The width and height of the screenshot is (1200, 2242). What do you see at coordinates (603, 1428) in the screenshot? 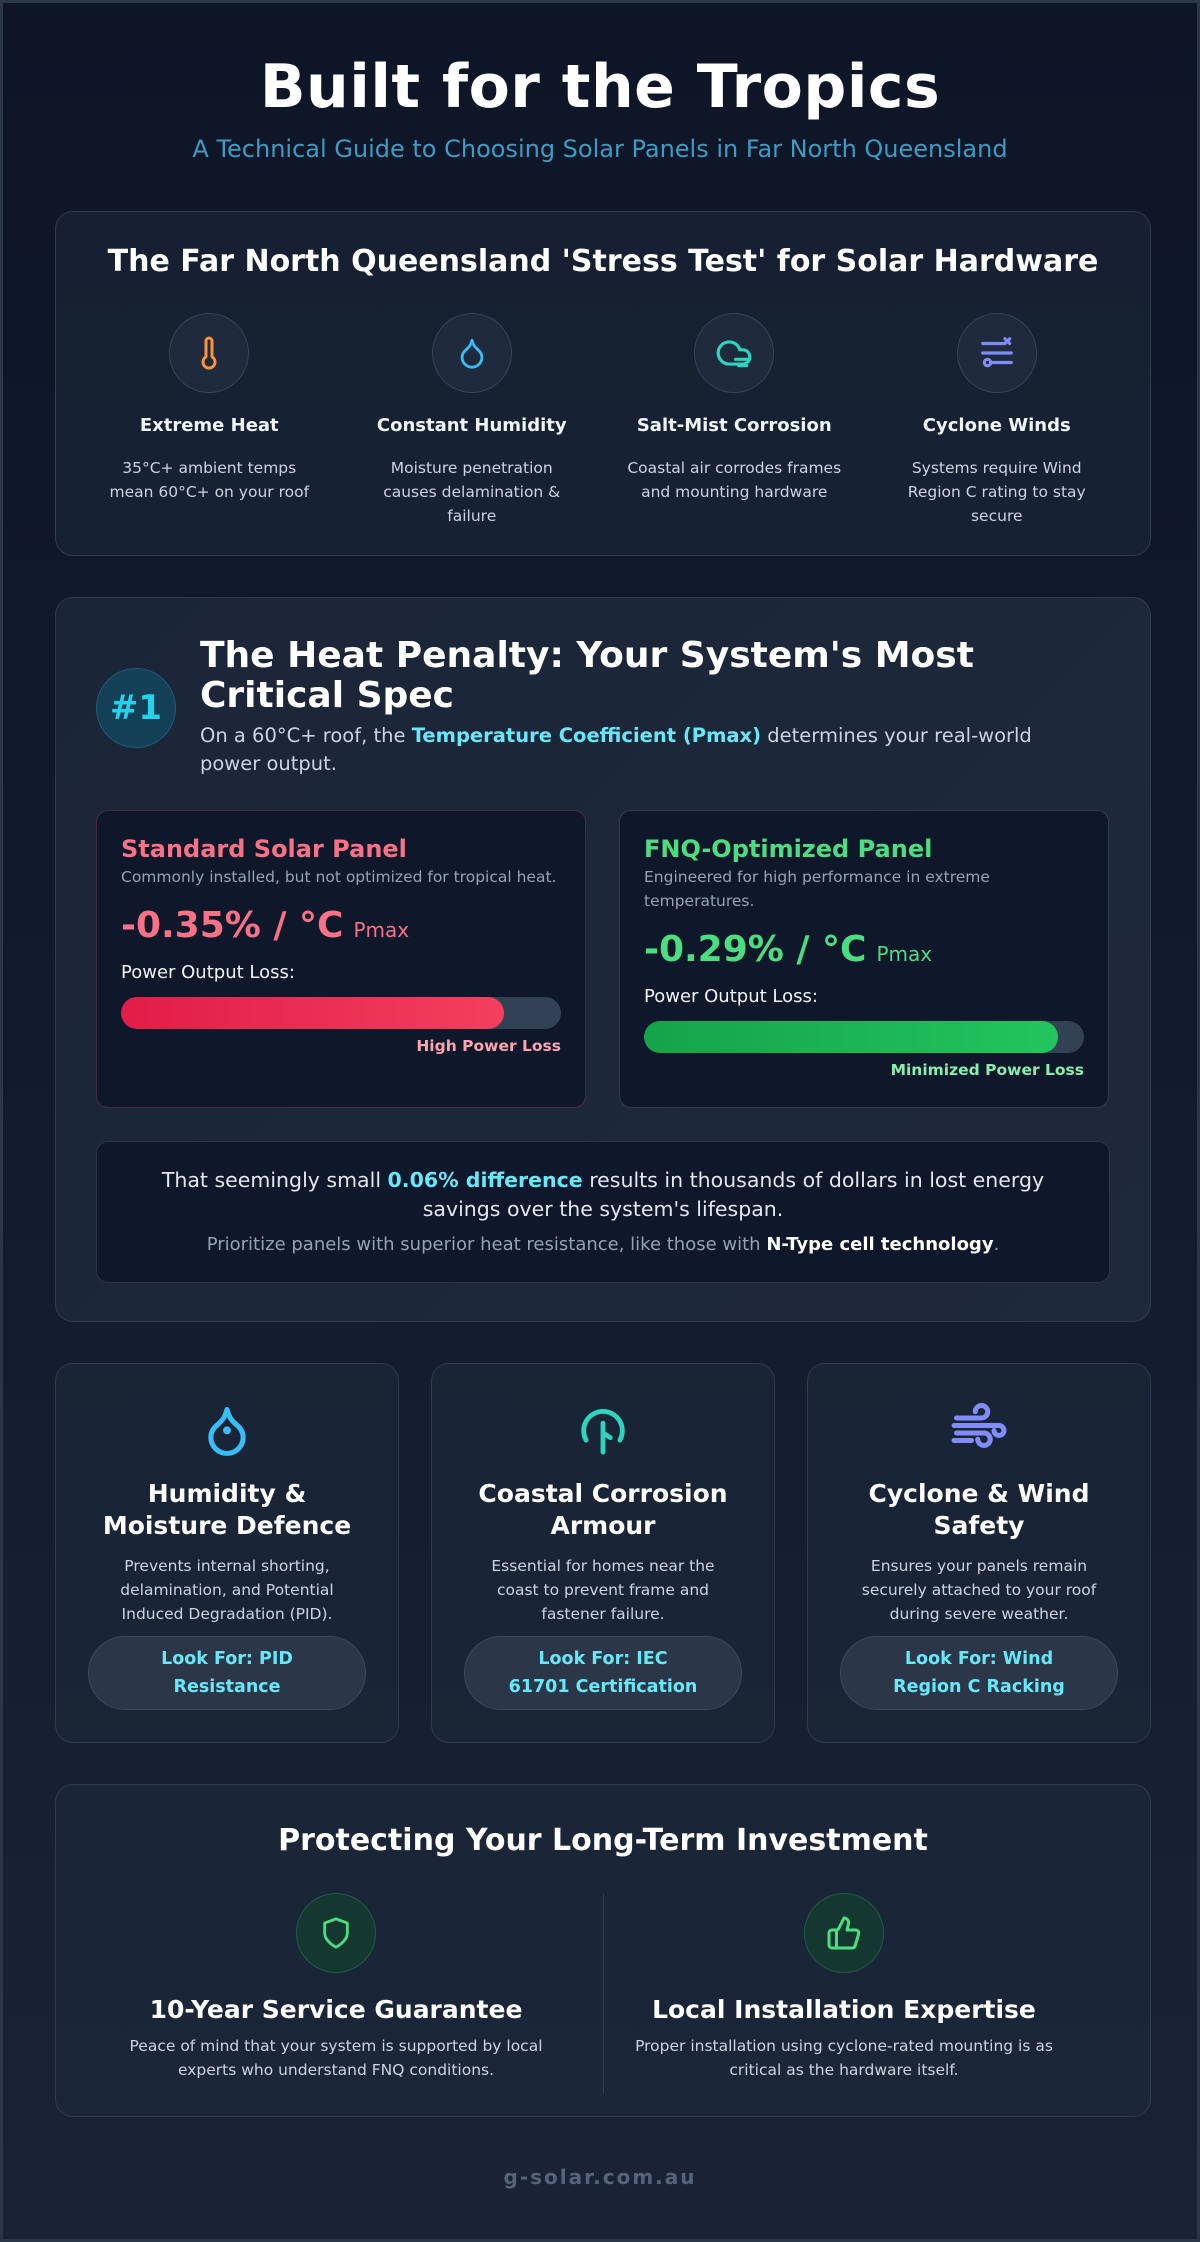
I see `shield-leaf-icon` at bounding box center [603, 1428].